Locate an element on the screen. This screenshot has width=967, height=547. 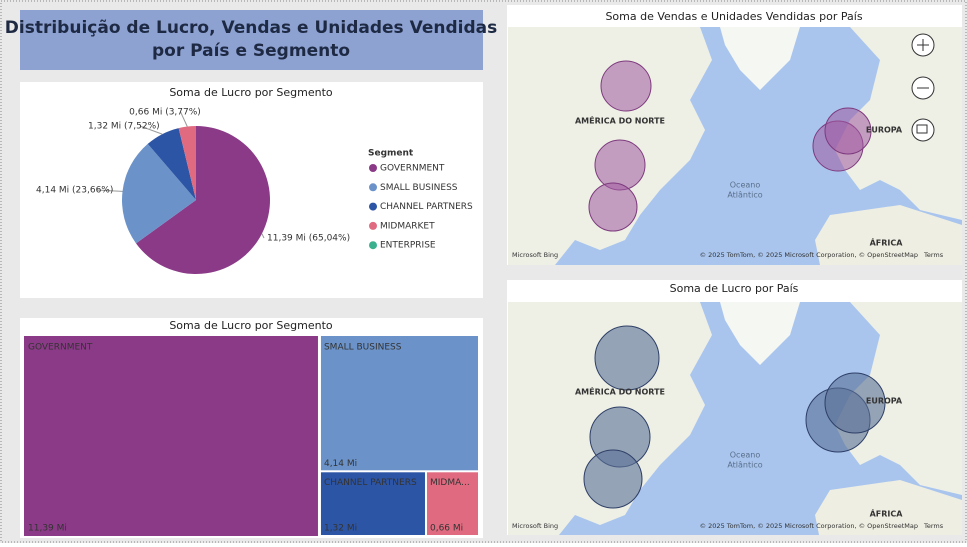
legend-title: Segment is located at coordinates (391, 154).